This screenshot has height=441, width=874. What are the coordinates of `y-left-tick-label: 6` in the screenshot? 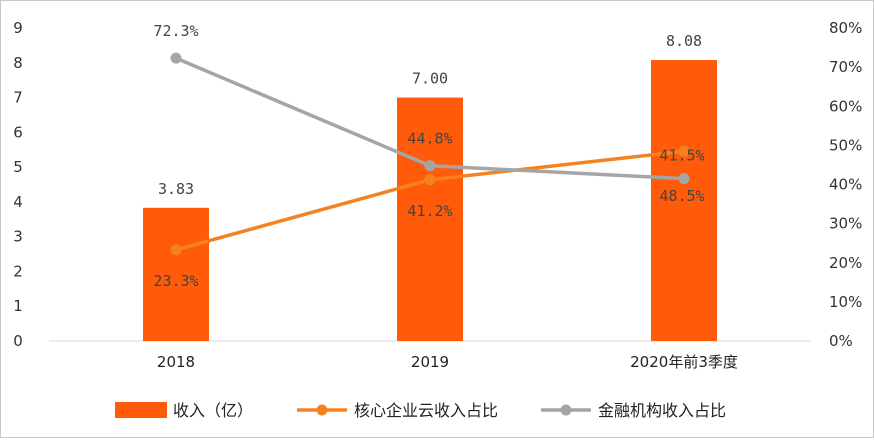 It's located at (18, 132).